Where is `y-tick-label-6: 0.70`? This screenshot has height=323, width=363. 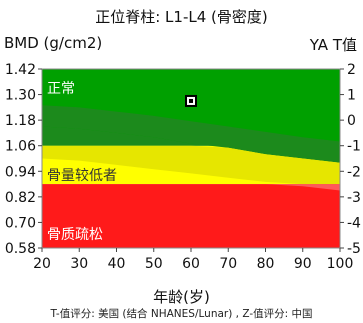 y-tick-label-6: 0.70 is located at coordinates (20, 223).